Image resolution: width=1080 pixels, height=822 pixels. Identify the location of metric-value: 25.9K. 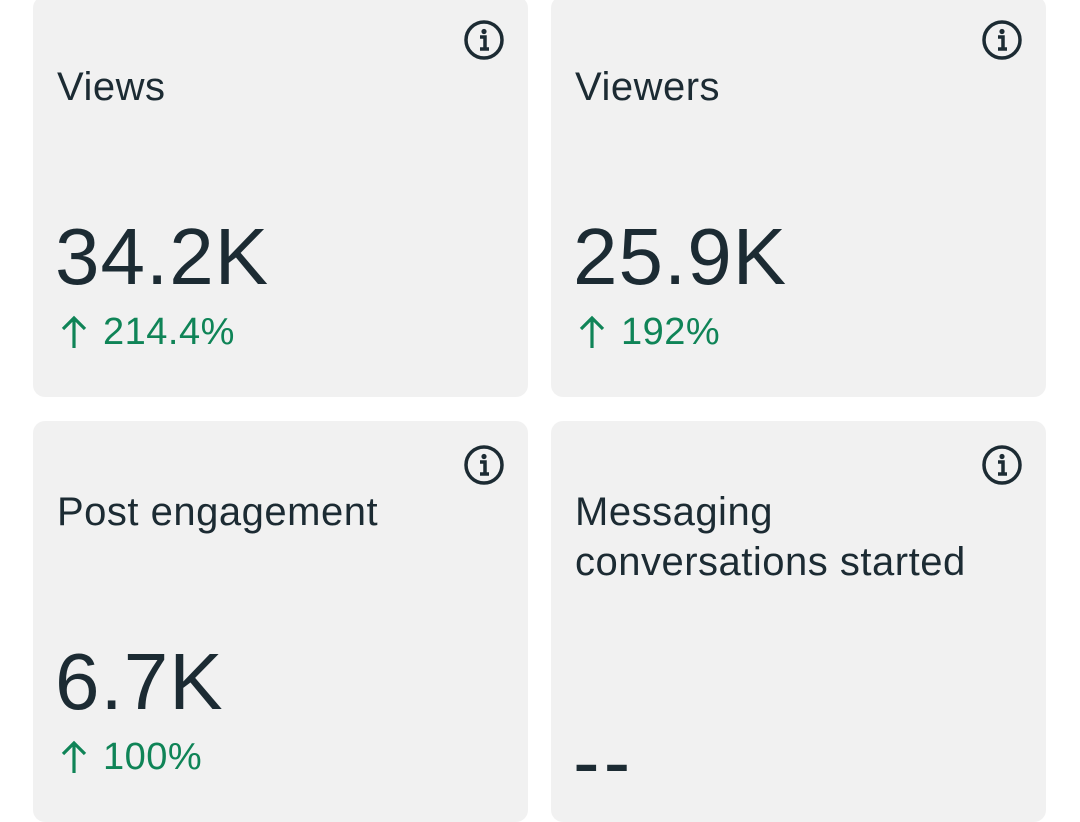
(680, 256).